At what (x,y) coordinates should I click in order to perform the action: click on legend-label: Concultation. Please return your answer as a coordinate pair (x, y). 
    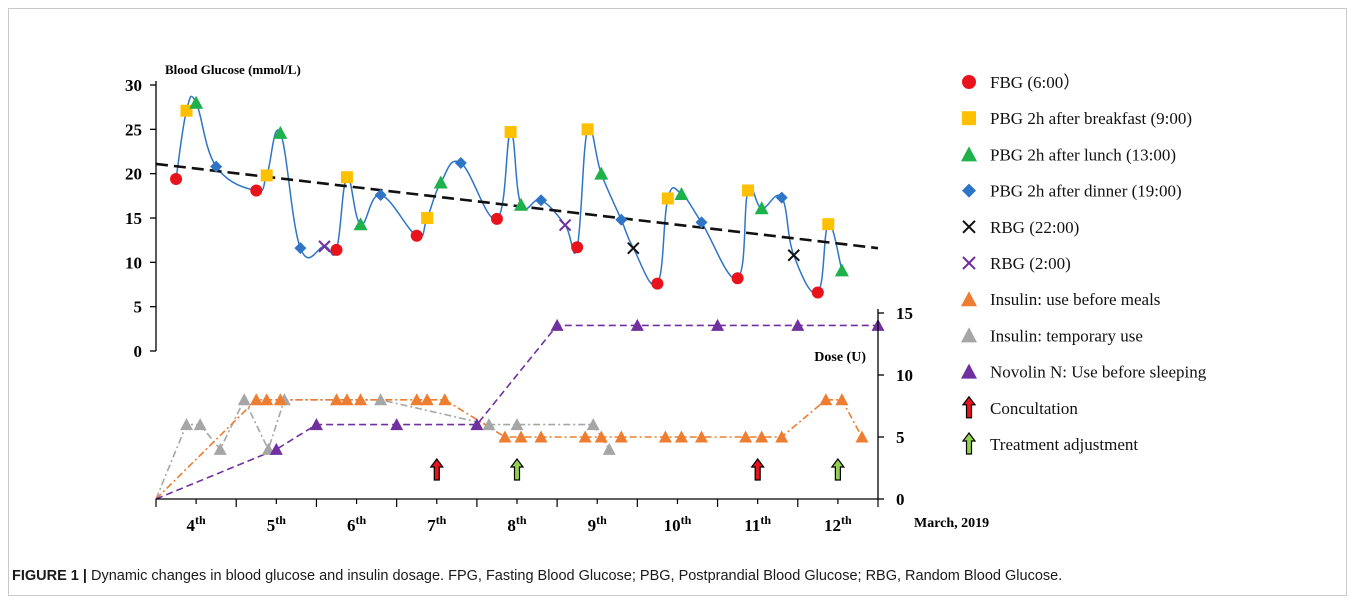
    Looking at the image, I should click on (1034, 408).